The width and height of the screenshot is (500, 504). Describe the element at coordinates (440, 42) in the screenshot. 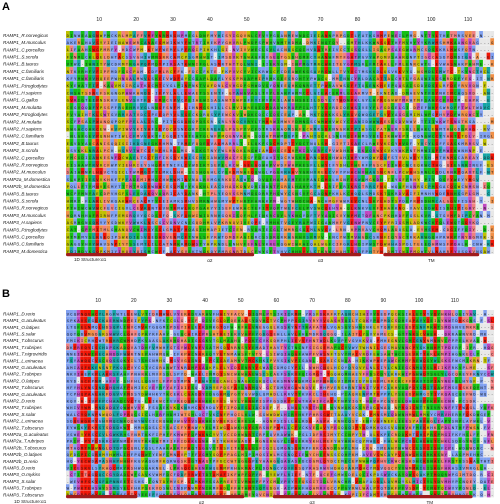

I see `svg-text: S` at that location.